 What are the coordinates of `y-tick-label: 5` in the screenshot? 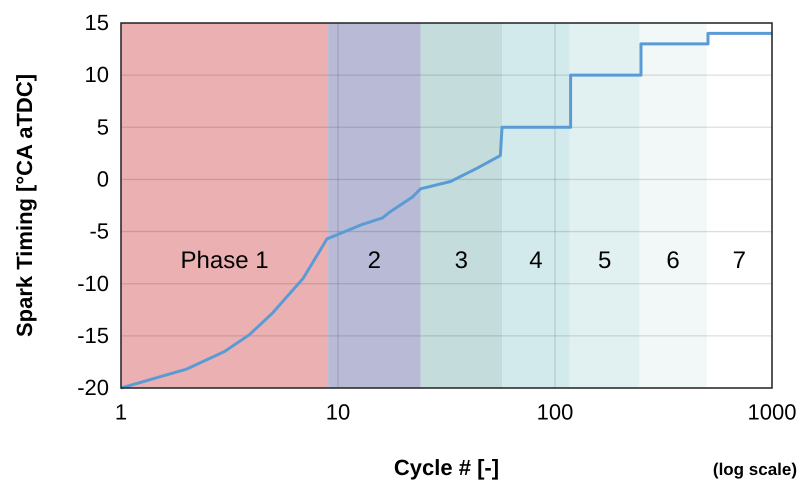 It's located at (102, 127).